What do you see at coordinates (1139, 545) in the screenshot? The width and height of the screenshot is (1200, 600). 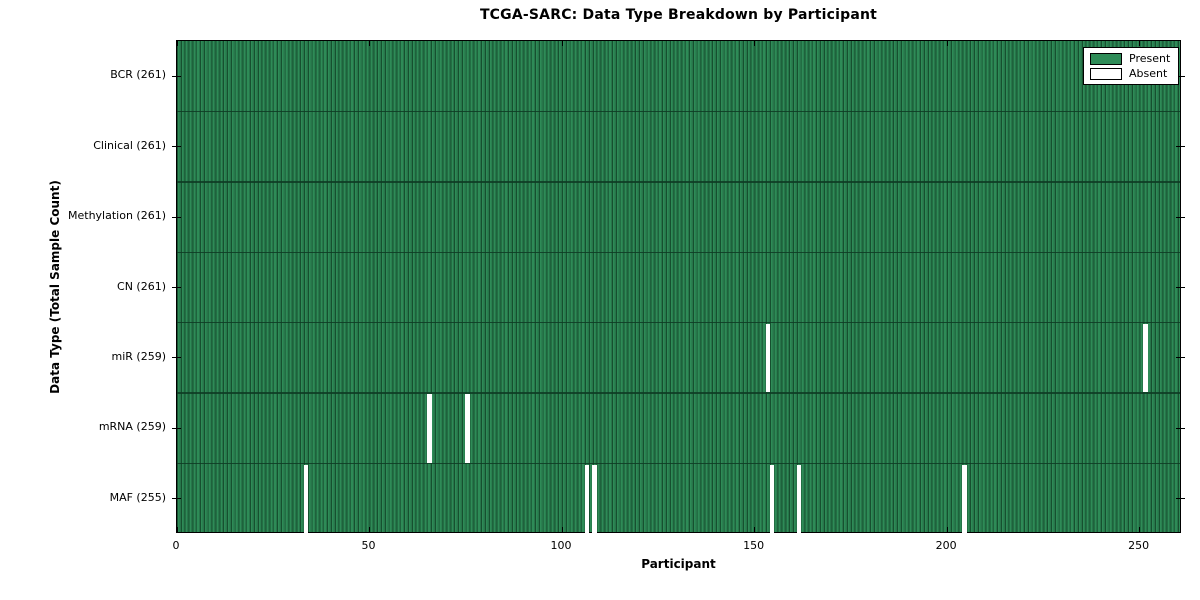 I see `x-tick-label: 250` at bounding box center [1139, 545].